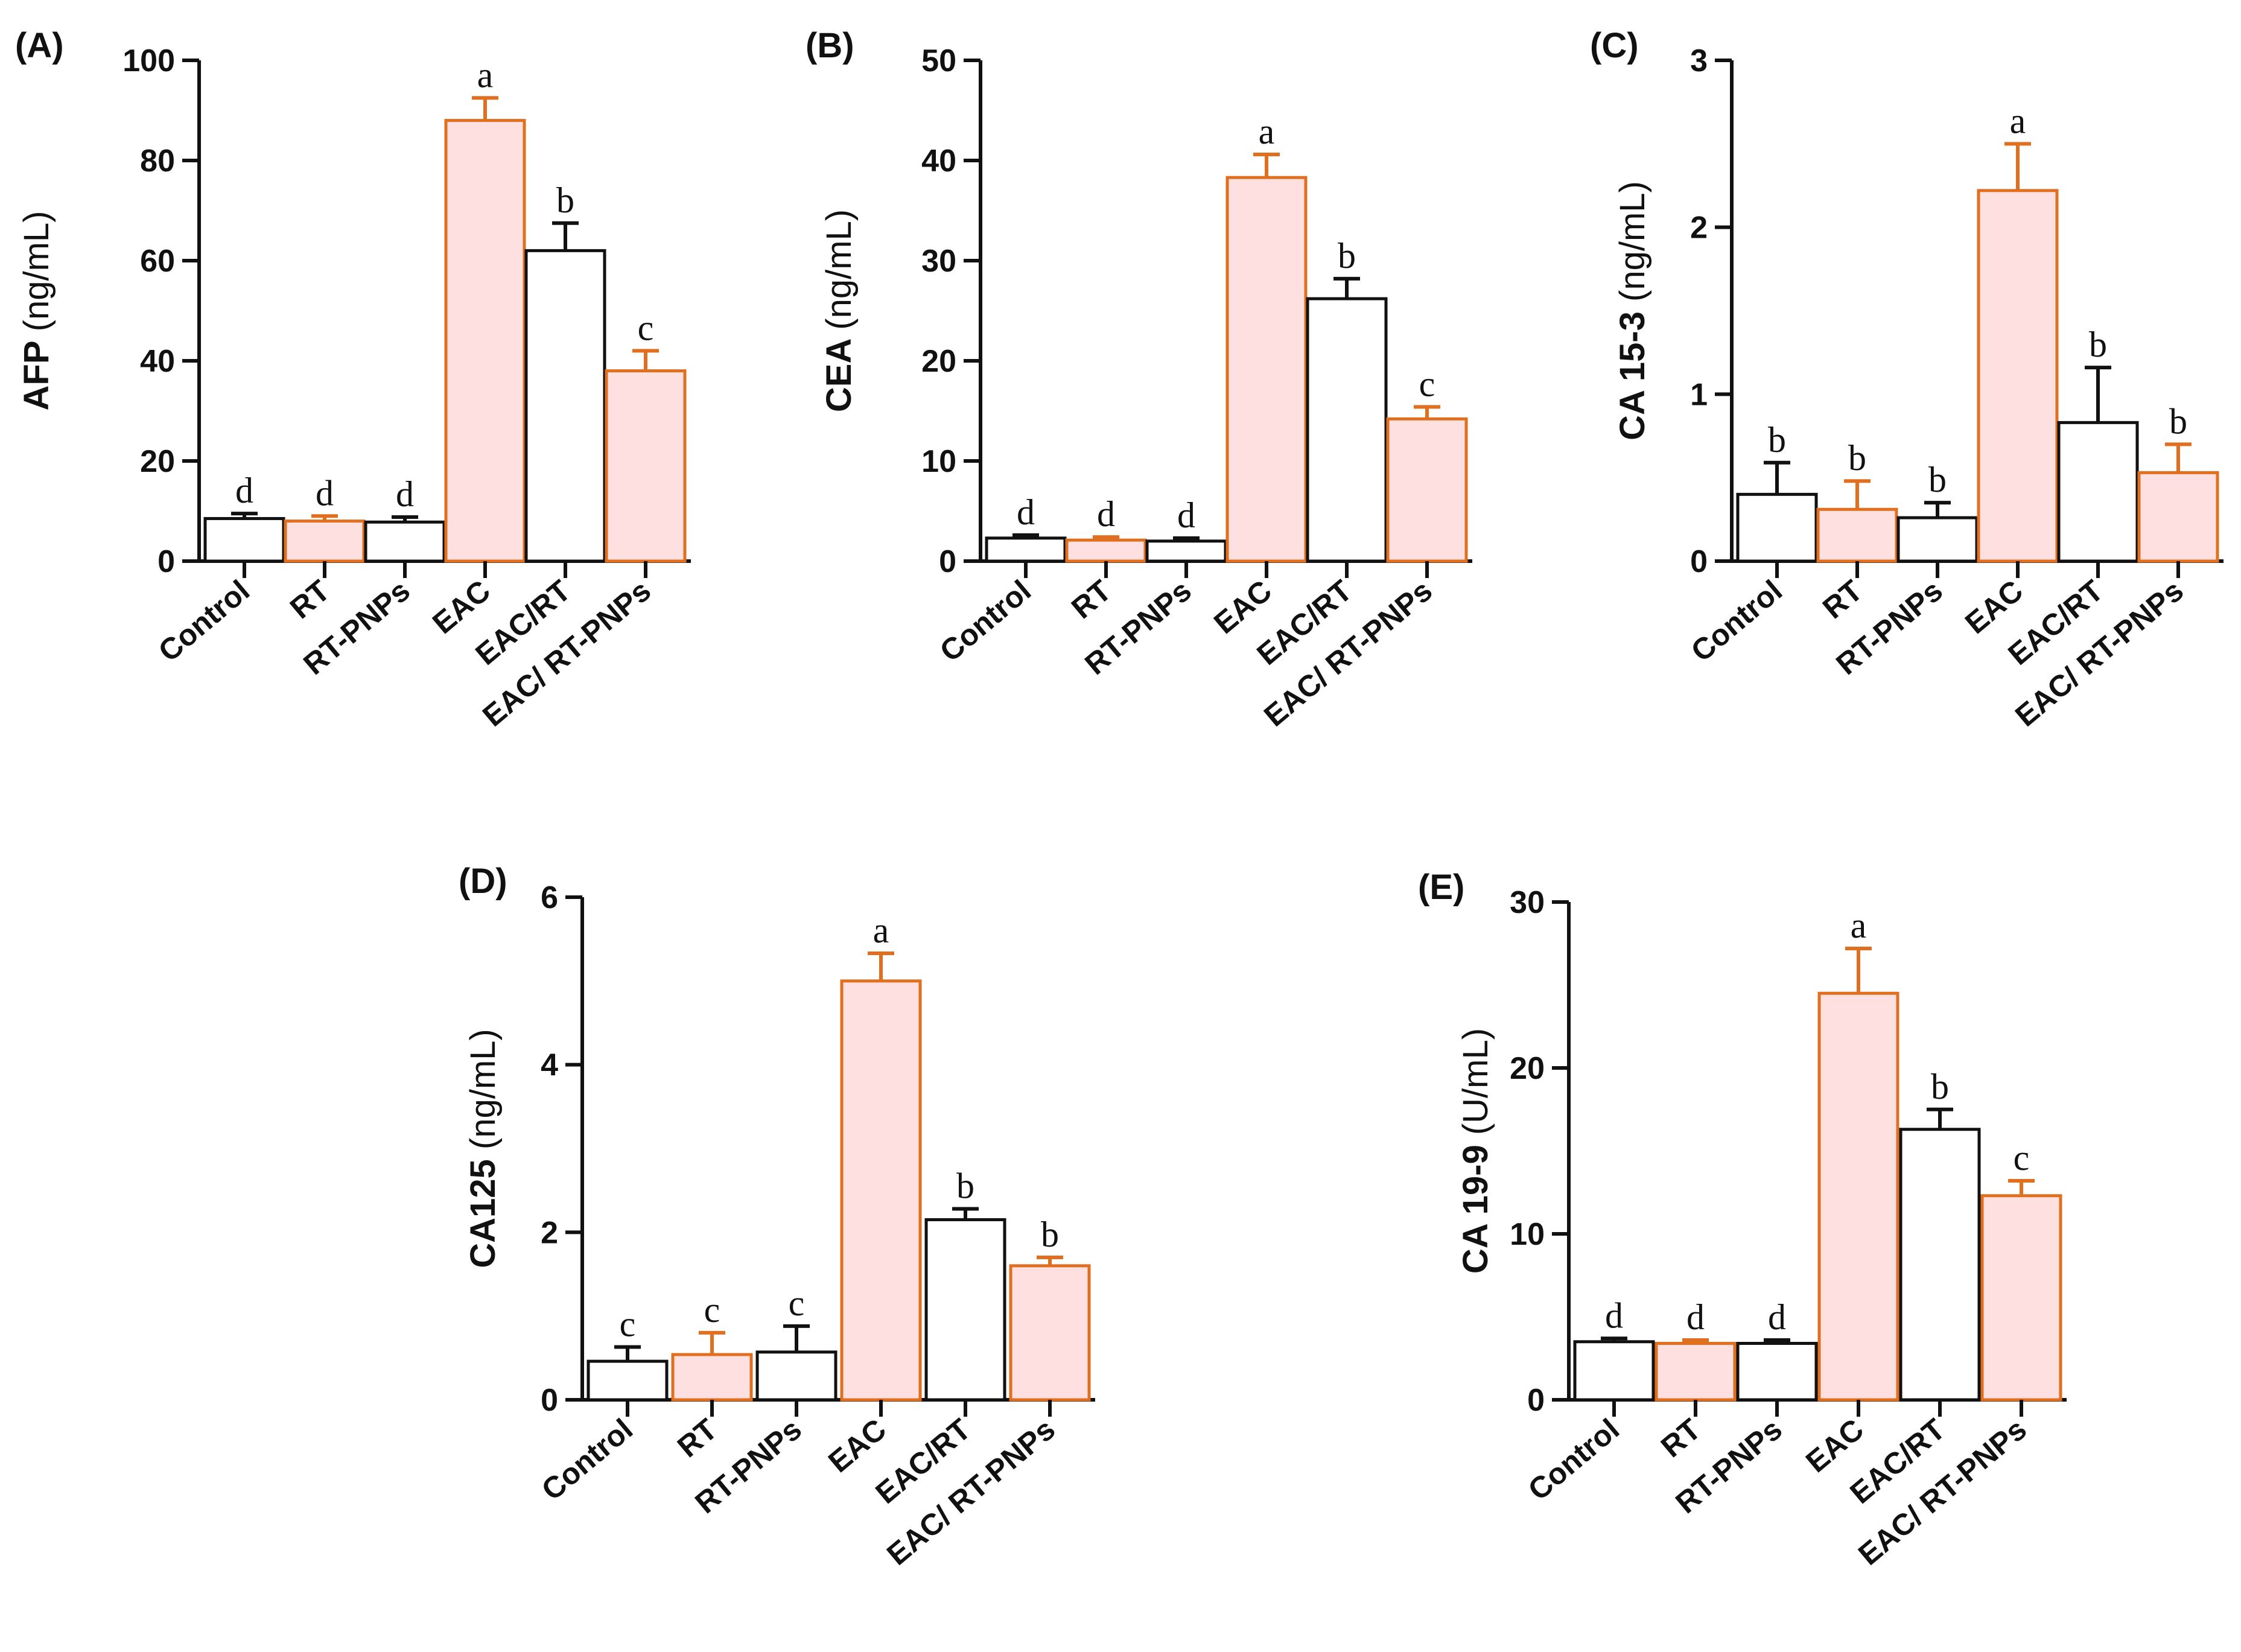  Describe the element at coordinates (36, 370) in the screenshot. I see `y-axis-label-main: AFP` at that location.